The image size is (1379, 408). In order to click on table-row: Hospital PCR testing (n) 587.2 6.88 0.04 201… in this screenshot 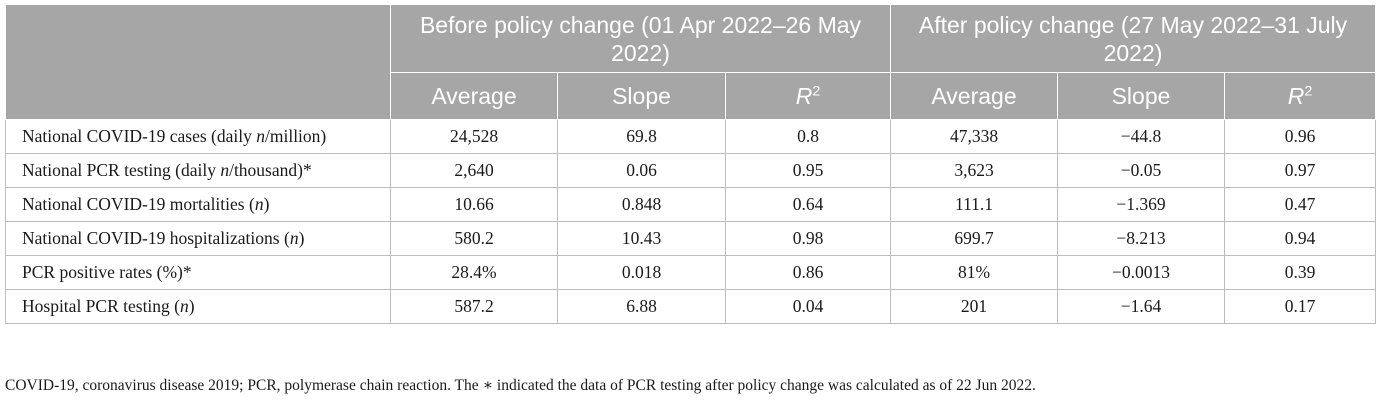, I will do `click(691, 306)`.